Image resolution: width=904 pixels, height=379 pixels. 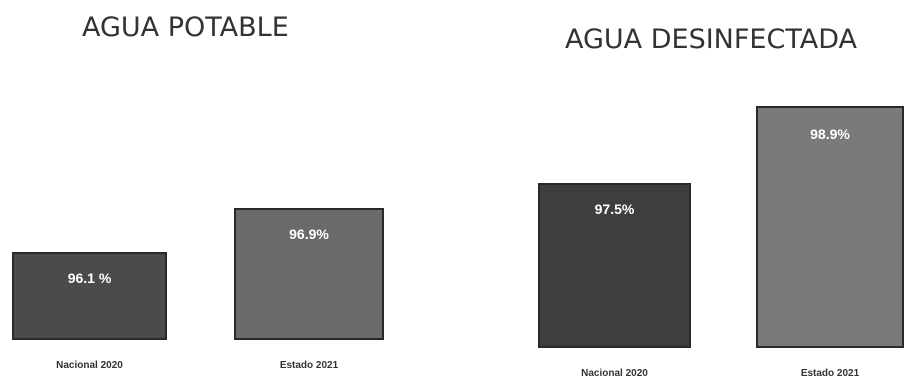 I want to click on bar-value-label: 96.9%, so click(x=309, y=233).